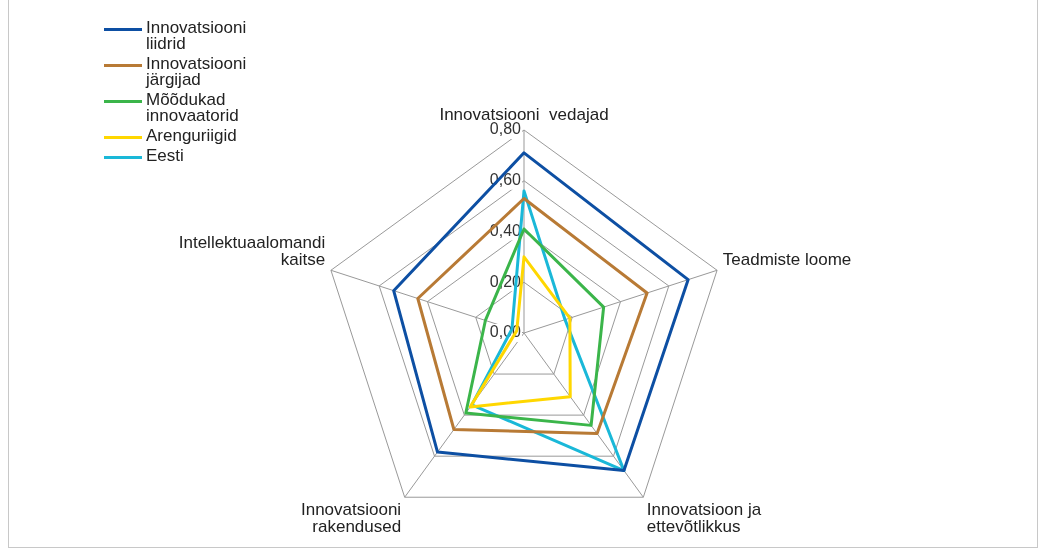  Describe the element at coordinates (196, 71) in the screenshot. I see `legend-label: Innovatsiooni järgijad` at that location.